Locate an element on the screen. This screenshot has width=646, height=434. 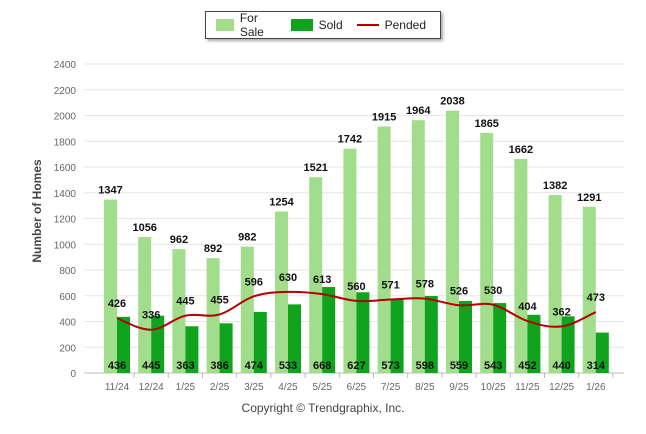
legend-label-for-sale: For Sale is located at coordinates (251, 25).